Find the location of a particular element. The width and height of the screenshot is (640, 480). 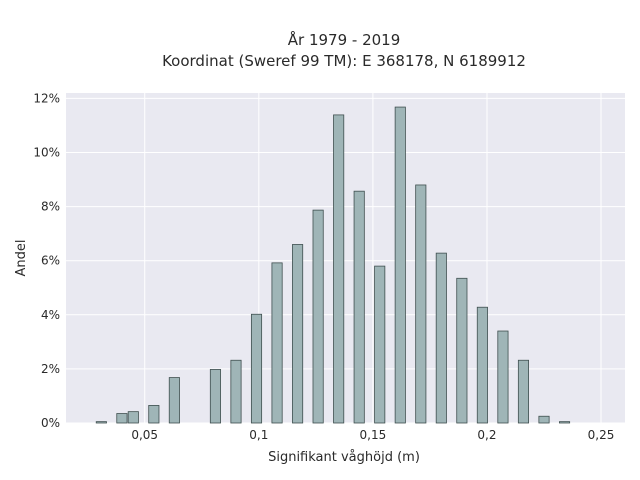

y-tick-label: 4% is located at coordinates (50, 315).